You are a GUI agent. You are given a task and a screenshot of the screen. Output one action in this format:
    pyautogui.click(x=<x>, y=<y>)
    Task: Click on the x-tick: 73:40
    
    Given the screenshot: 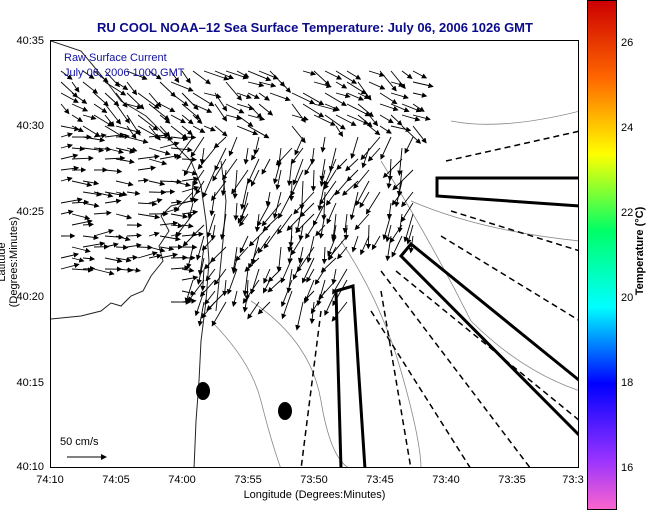 What is the action you would take?
    pyautogui.click(x=446, y=480)
    